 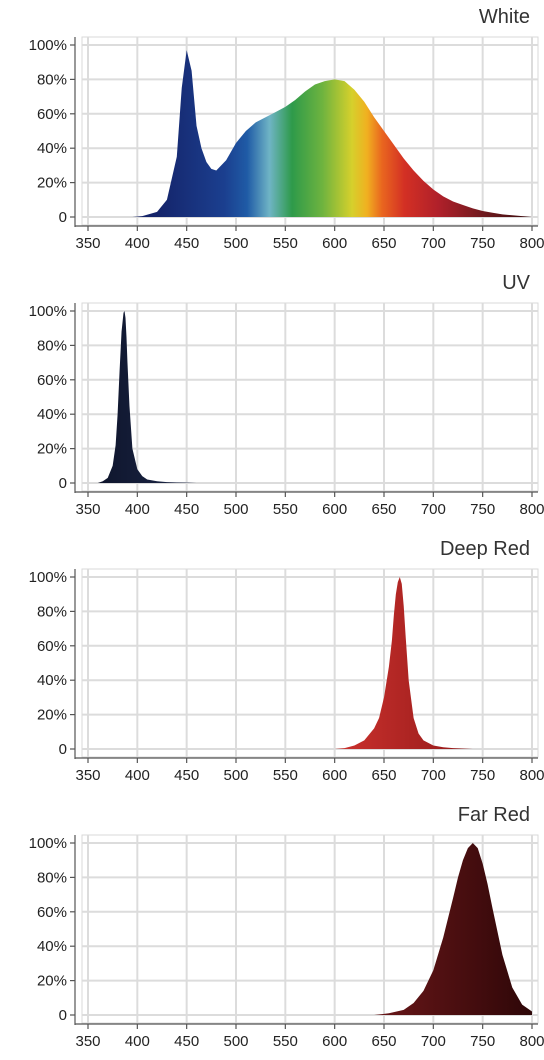 What do you see at coordinates (485, 549) in the screenshot?
I see `chart-title-deep-red: Deep Red` at bounding box center [485, 549].